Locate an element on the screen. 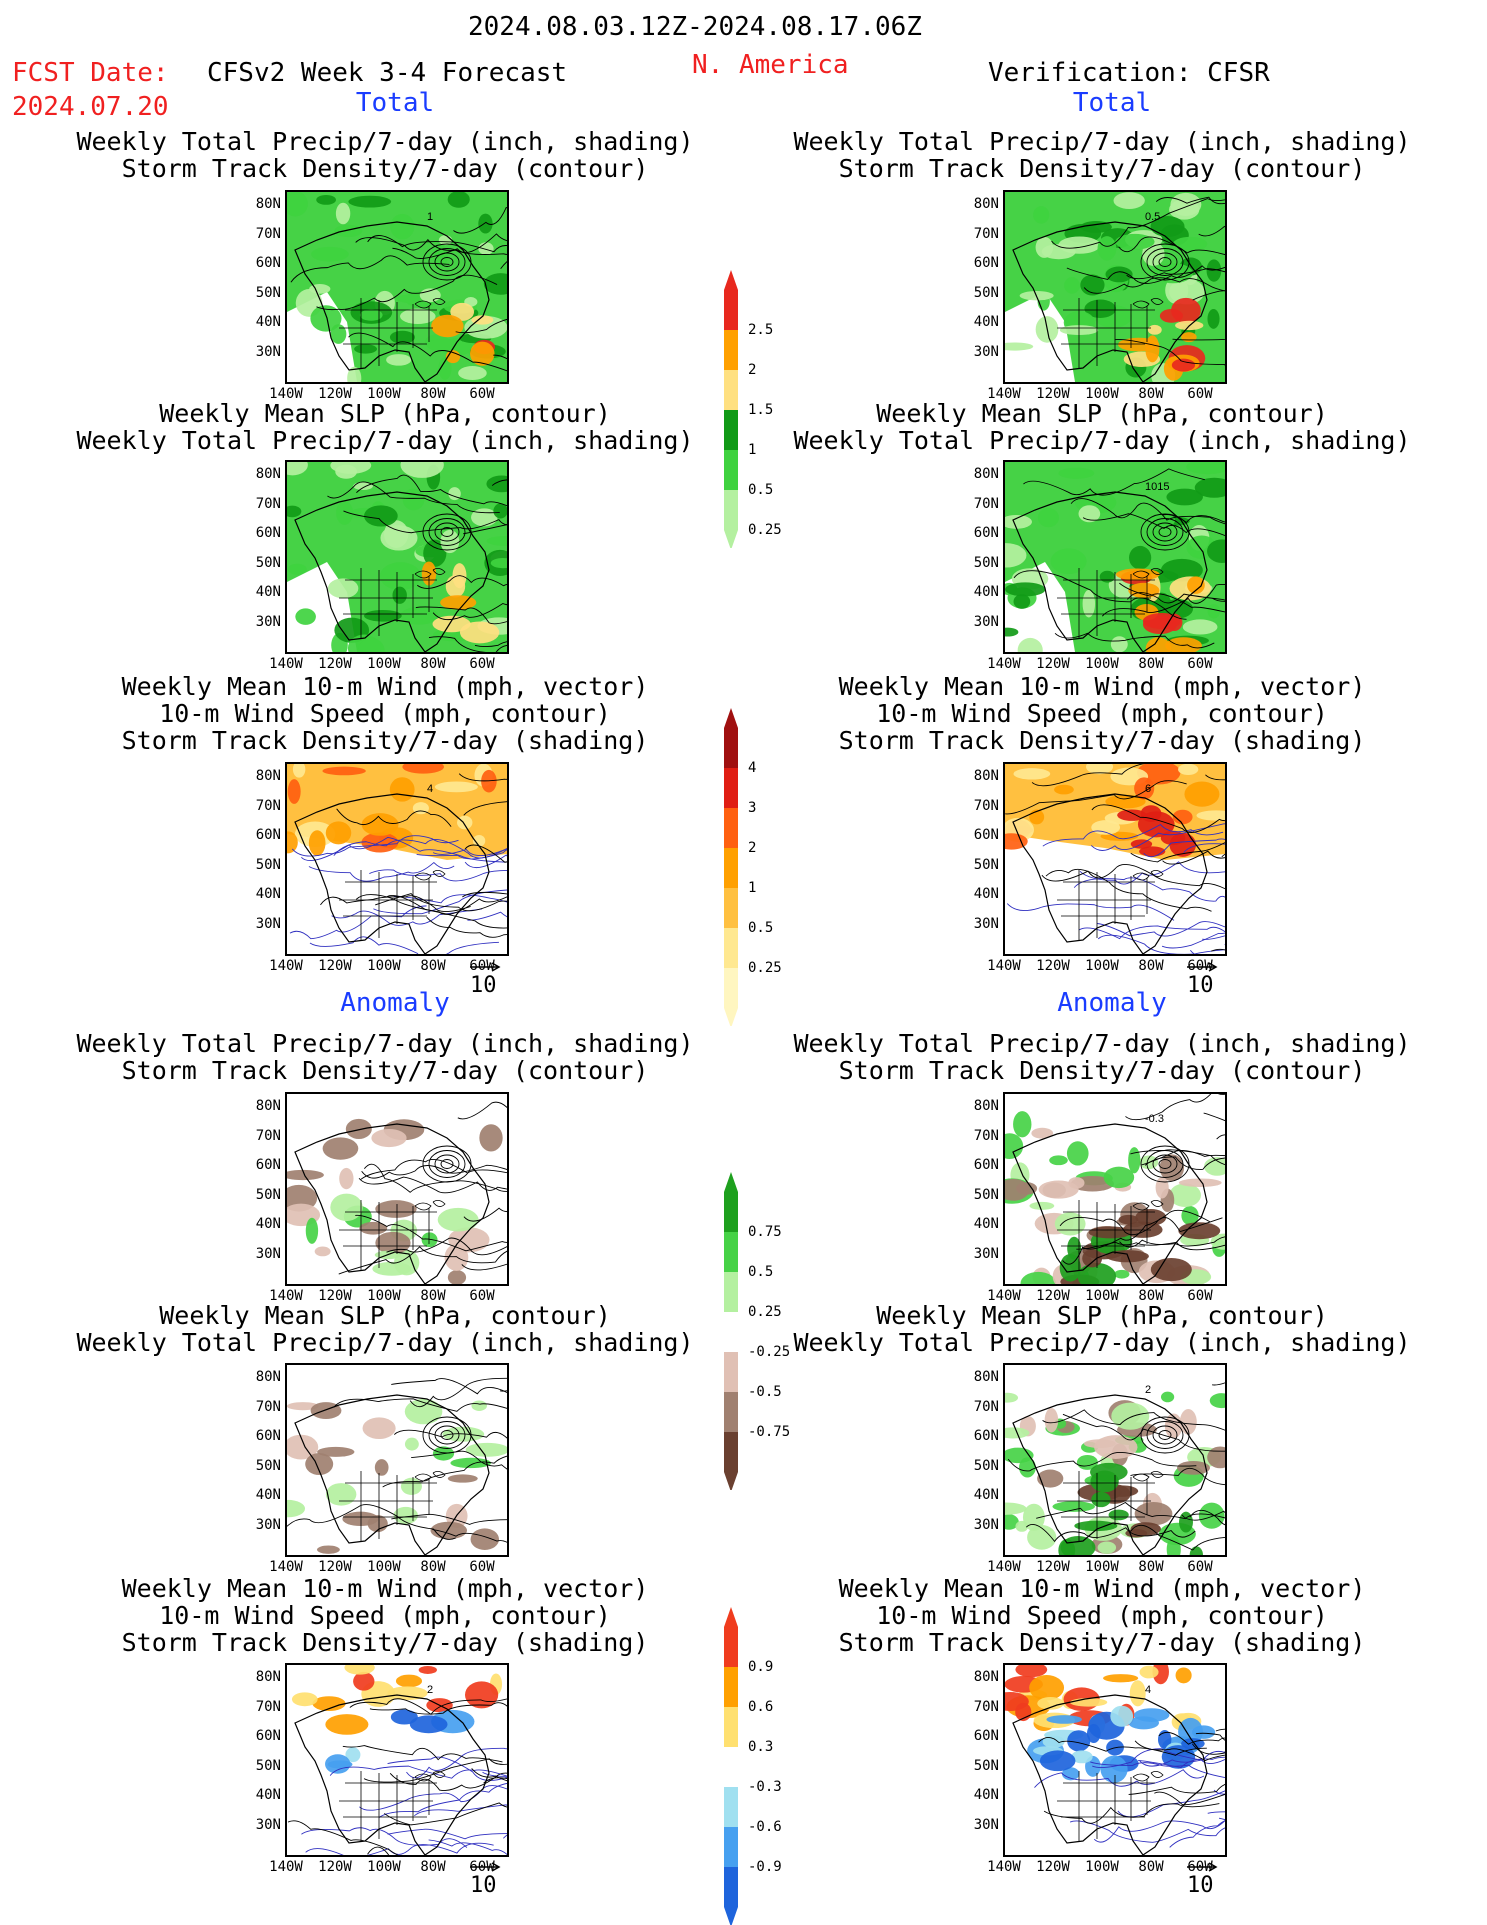 The image size is (1487, 1925). map-panel-precip-3: 1015 is located at coordinates (1115, 557).